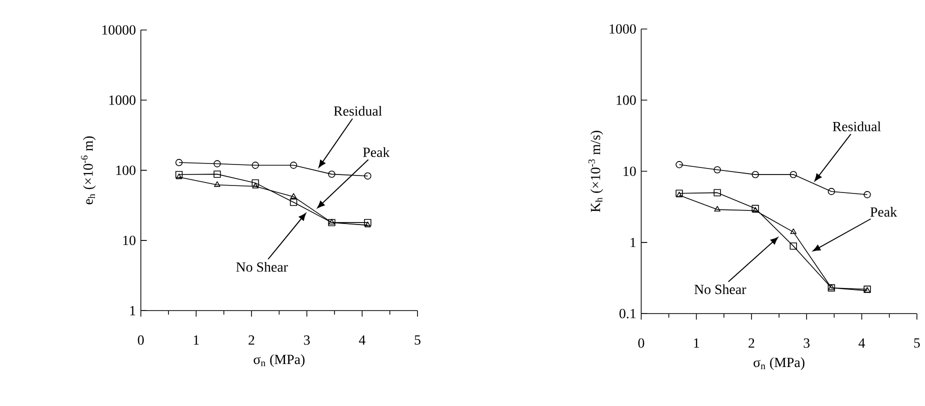  What do you see at coordinates (119, 30) in the screenshot?
I see `y-tick-label: 10000` at bounding box center [119, 30].